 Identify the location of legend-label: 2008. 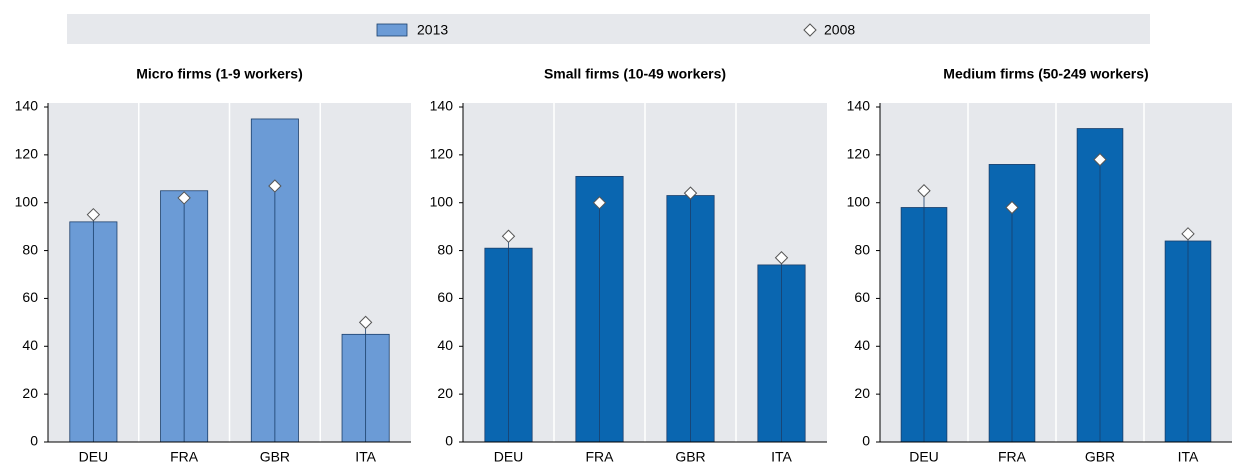
(839, 30).